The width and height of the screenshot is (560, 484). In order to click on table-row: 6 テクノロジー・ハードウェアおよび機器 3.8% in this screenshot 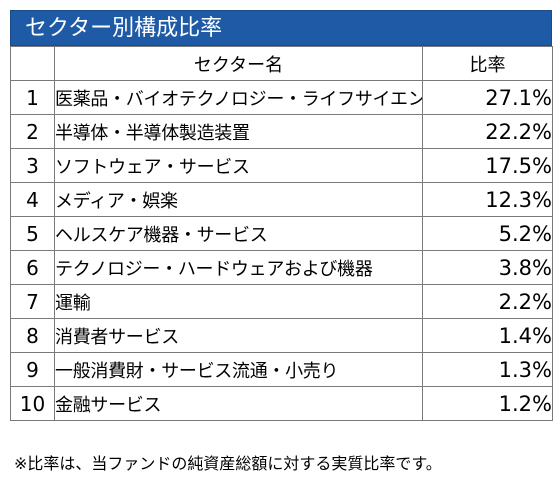, I will do `click(281, 267)`.